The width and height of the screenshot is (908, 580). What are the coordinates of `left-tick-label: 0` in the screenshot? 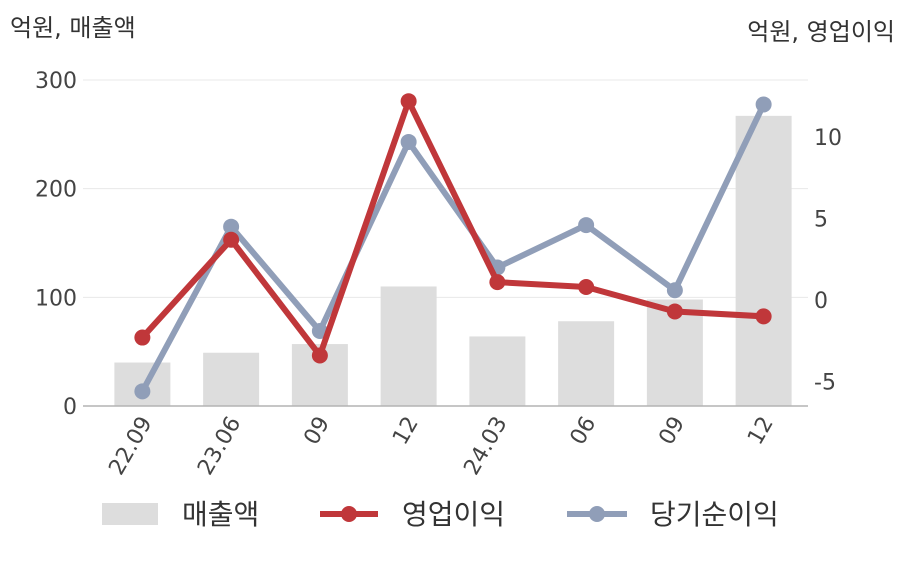 It's located at (70, 407).